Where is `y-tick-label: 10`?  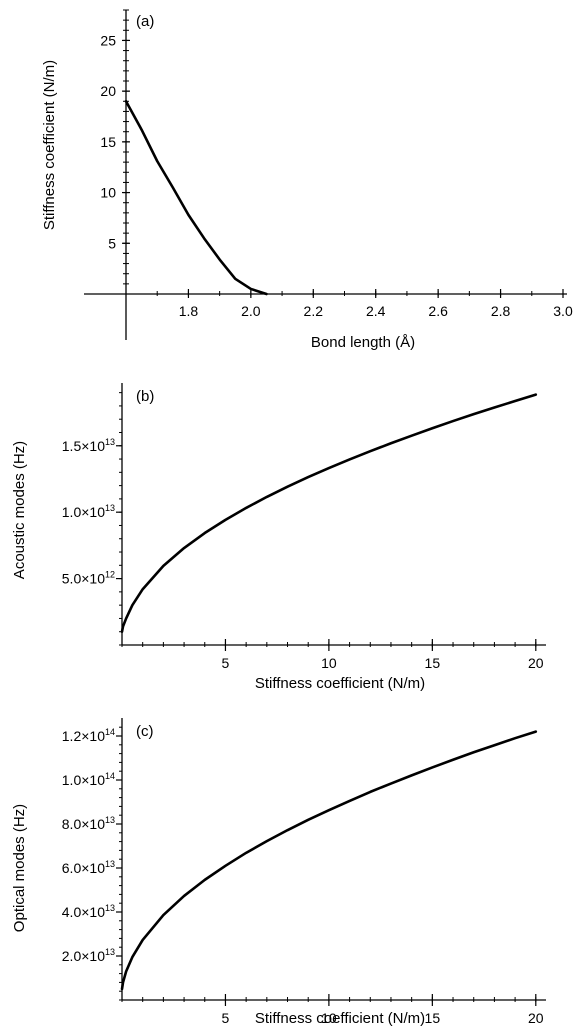 y-tick-label: 10 is located at coordinates (108, 193).